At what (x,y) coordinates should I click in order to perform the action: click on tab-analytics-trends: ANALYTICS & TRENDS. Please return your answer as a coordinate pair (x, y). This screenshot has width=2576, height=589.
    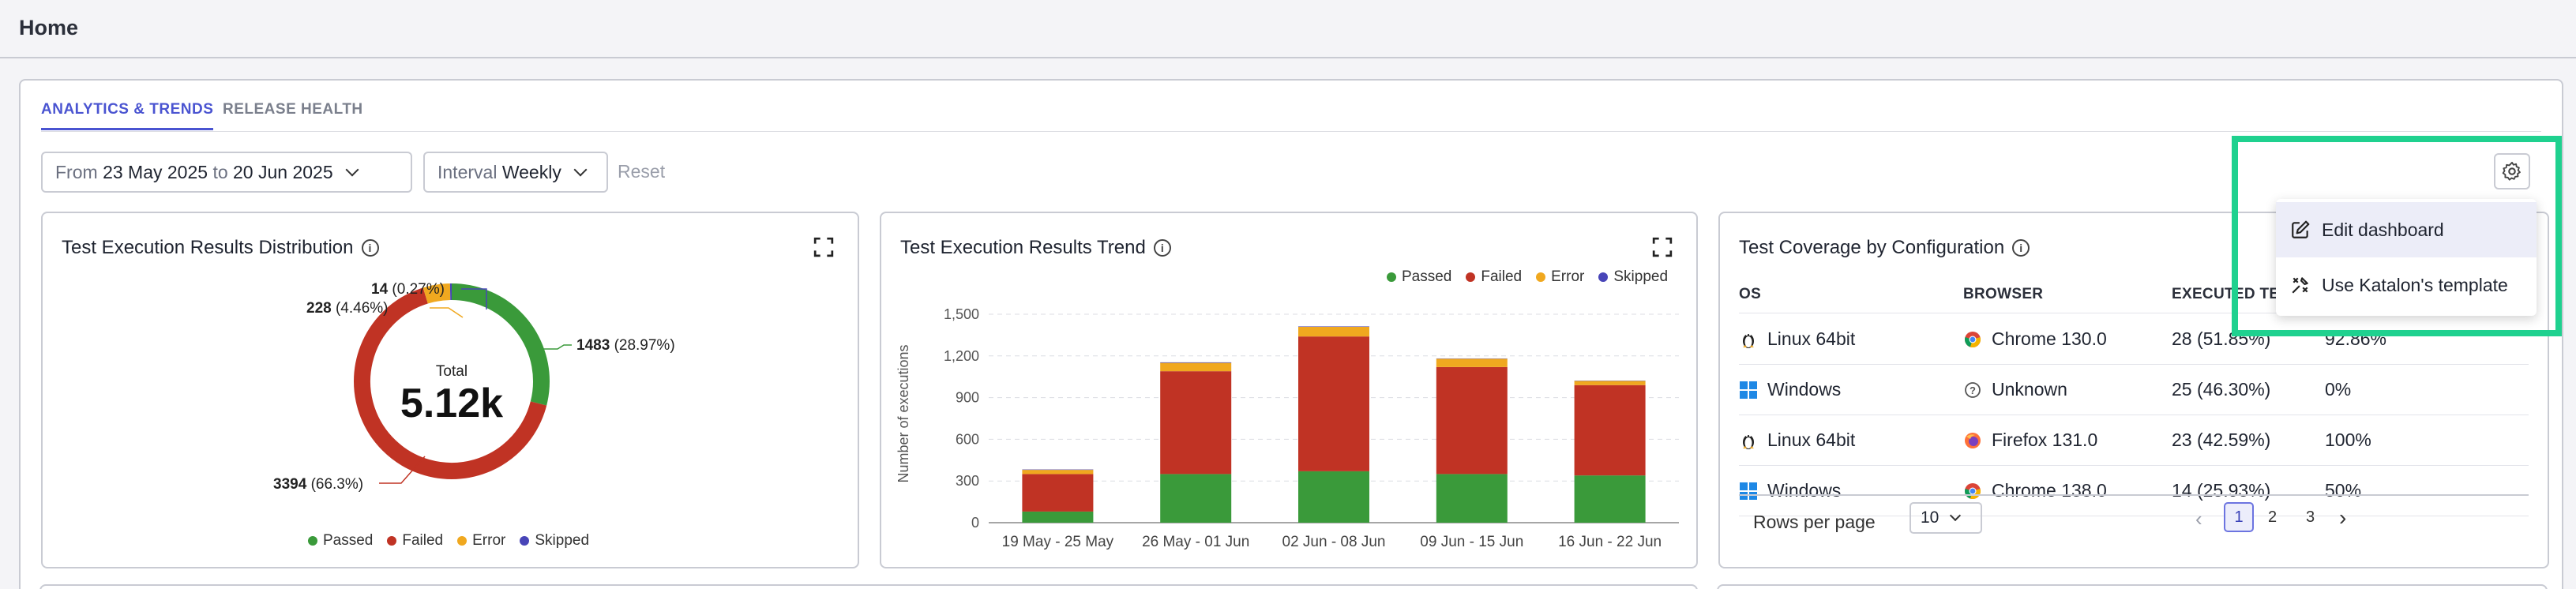
    Looking at the image, I should click on (127, 115).